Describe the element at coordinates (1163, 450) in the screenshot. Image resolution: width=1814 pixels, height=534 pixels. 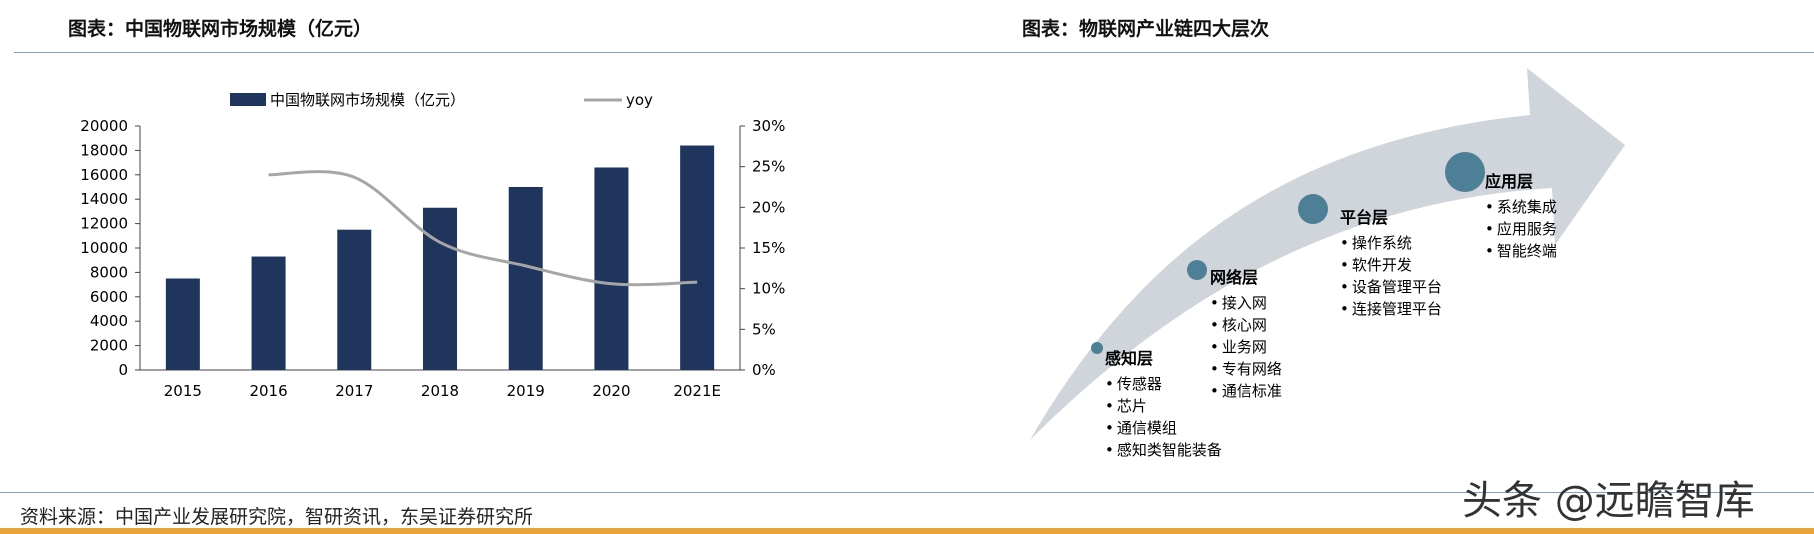
I see `layer-item: 感知类智能装备` at that location.